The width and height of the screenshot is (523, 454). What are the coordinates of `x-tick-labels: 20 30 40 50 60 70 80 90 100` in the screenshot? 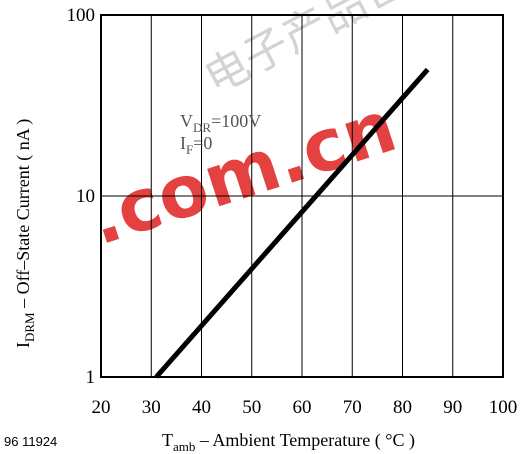 It's located at (305, 407).